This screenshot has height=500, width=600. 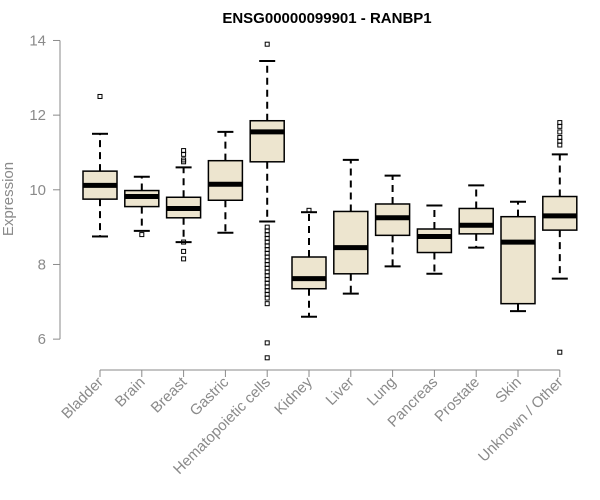 I want to click on box-prostate, so click(x=476, y=216).